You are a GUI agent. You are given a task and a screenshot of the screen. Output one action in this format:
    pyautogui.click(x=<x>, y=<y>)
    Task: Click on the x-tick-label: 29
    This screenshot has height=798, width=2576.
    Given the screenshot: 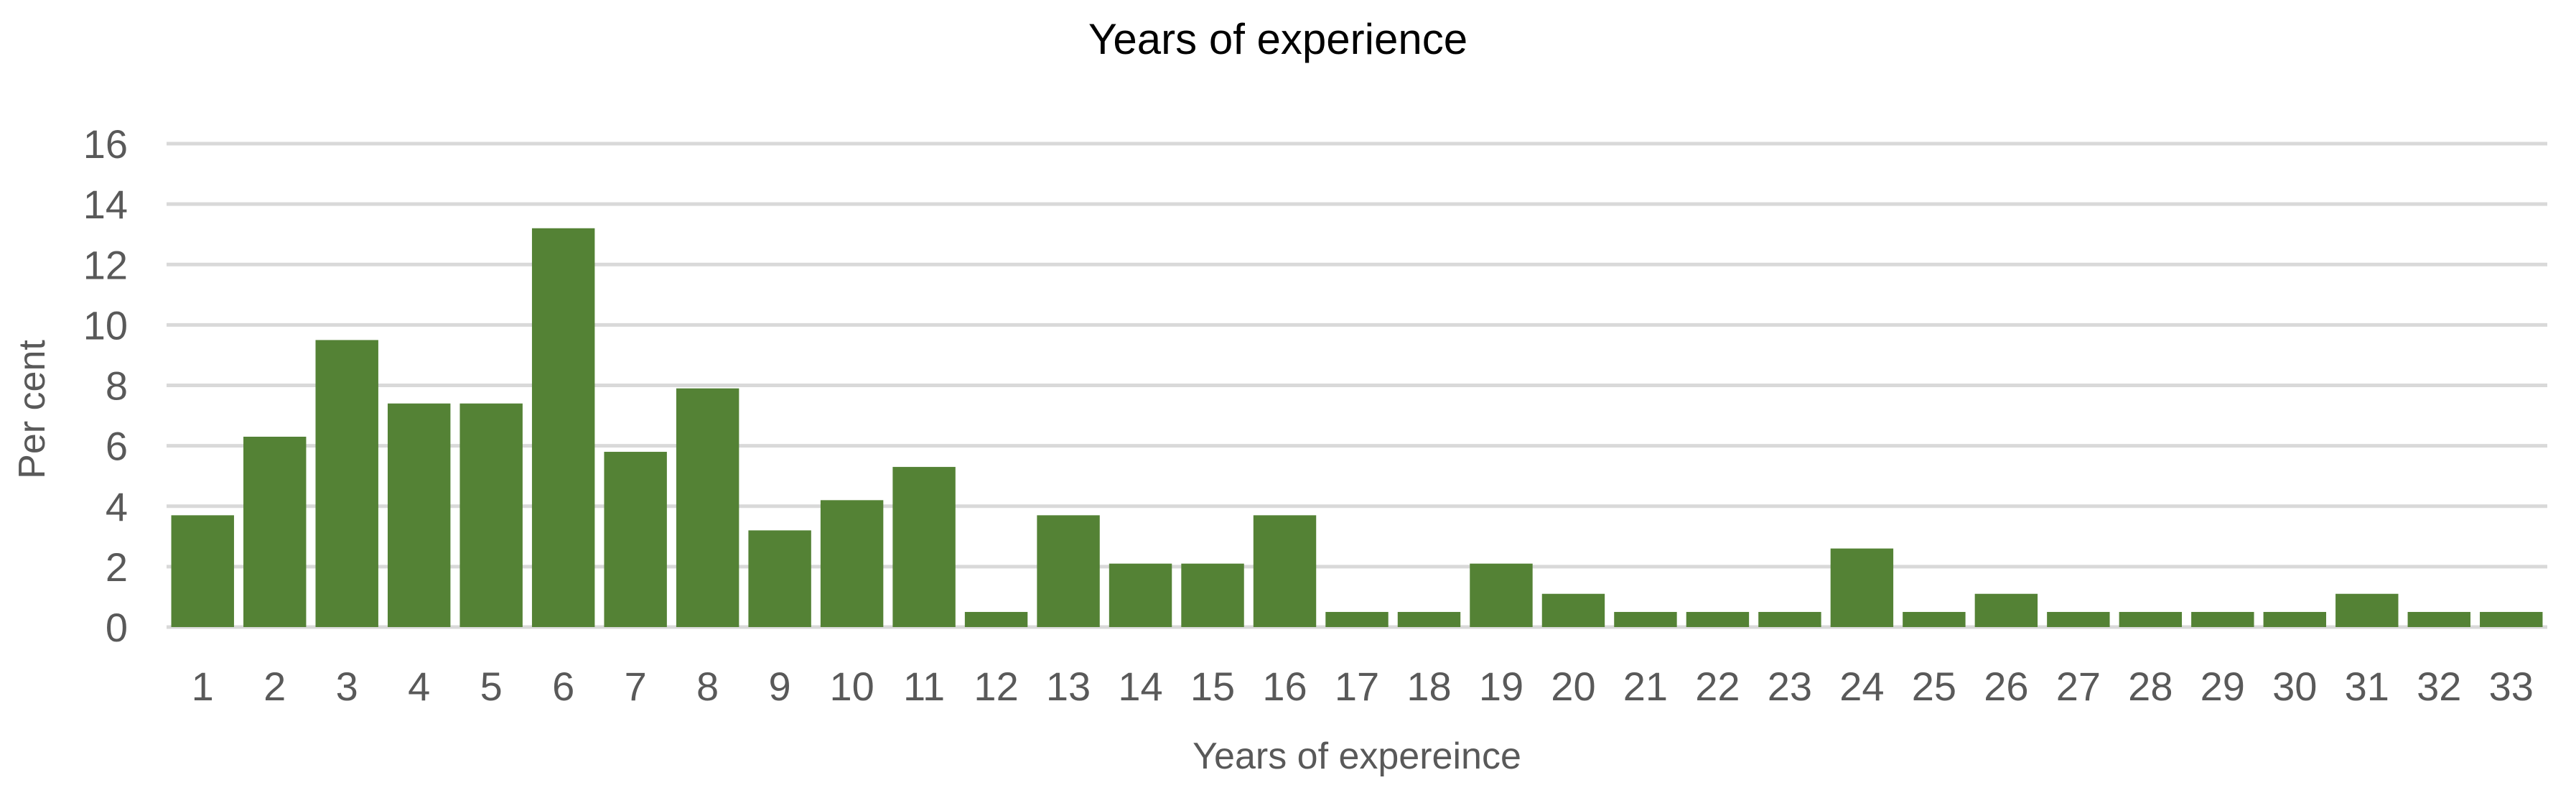 What is the action you would take?
    pyautogui.click(x=2223, y=686)
    